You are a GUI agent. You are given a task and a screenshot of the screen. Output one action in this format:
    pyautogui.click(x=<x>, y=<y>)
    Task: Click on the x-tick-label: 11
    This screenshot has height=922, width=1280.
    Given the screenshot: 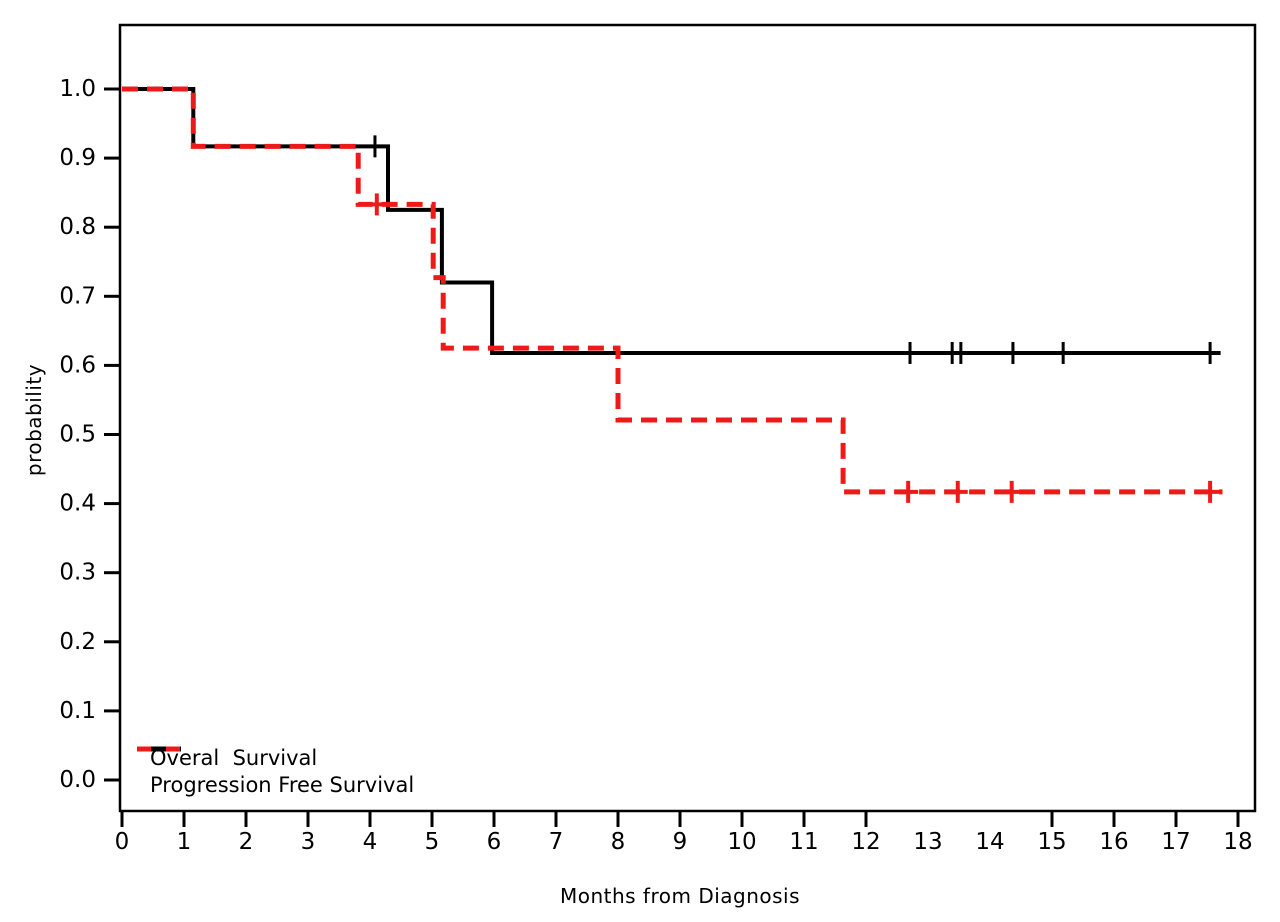 What is the action you would take?
    pyautogui.click(x=803, y=842)
    